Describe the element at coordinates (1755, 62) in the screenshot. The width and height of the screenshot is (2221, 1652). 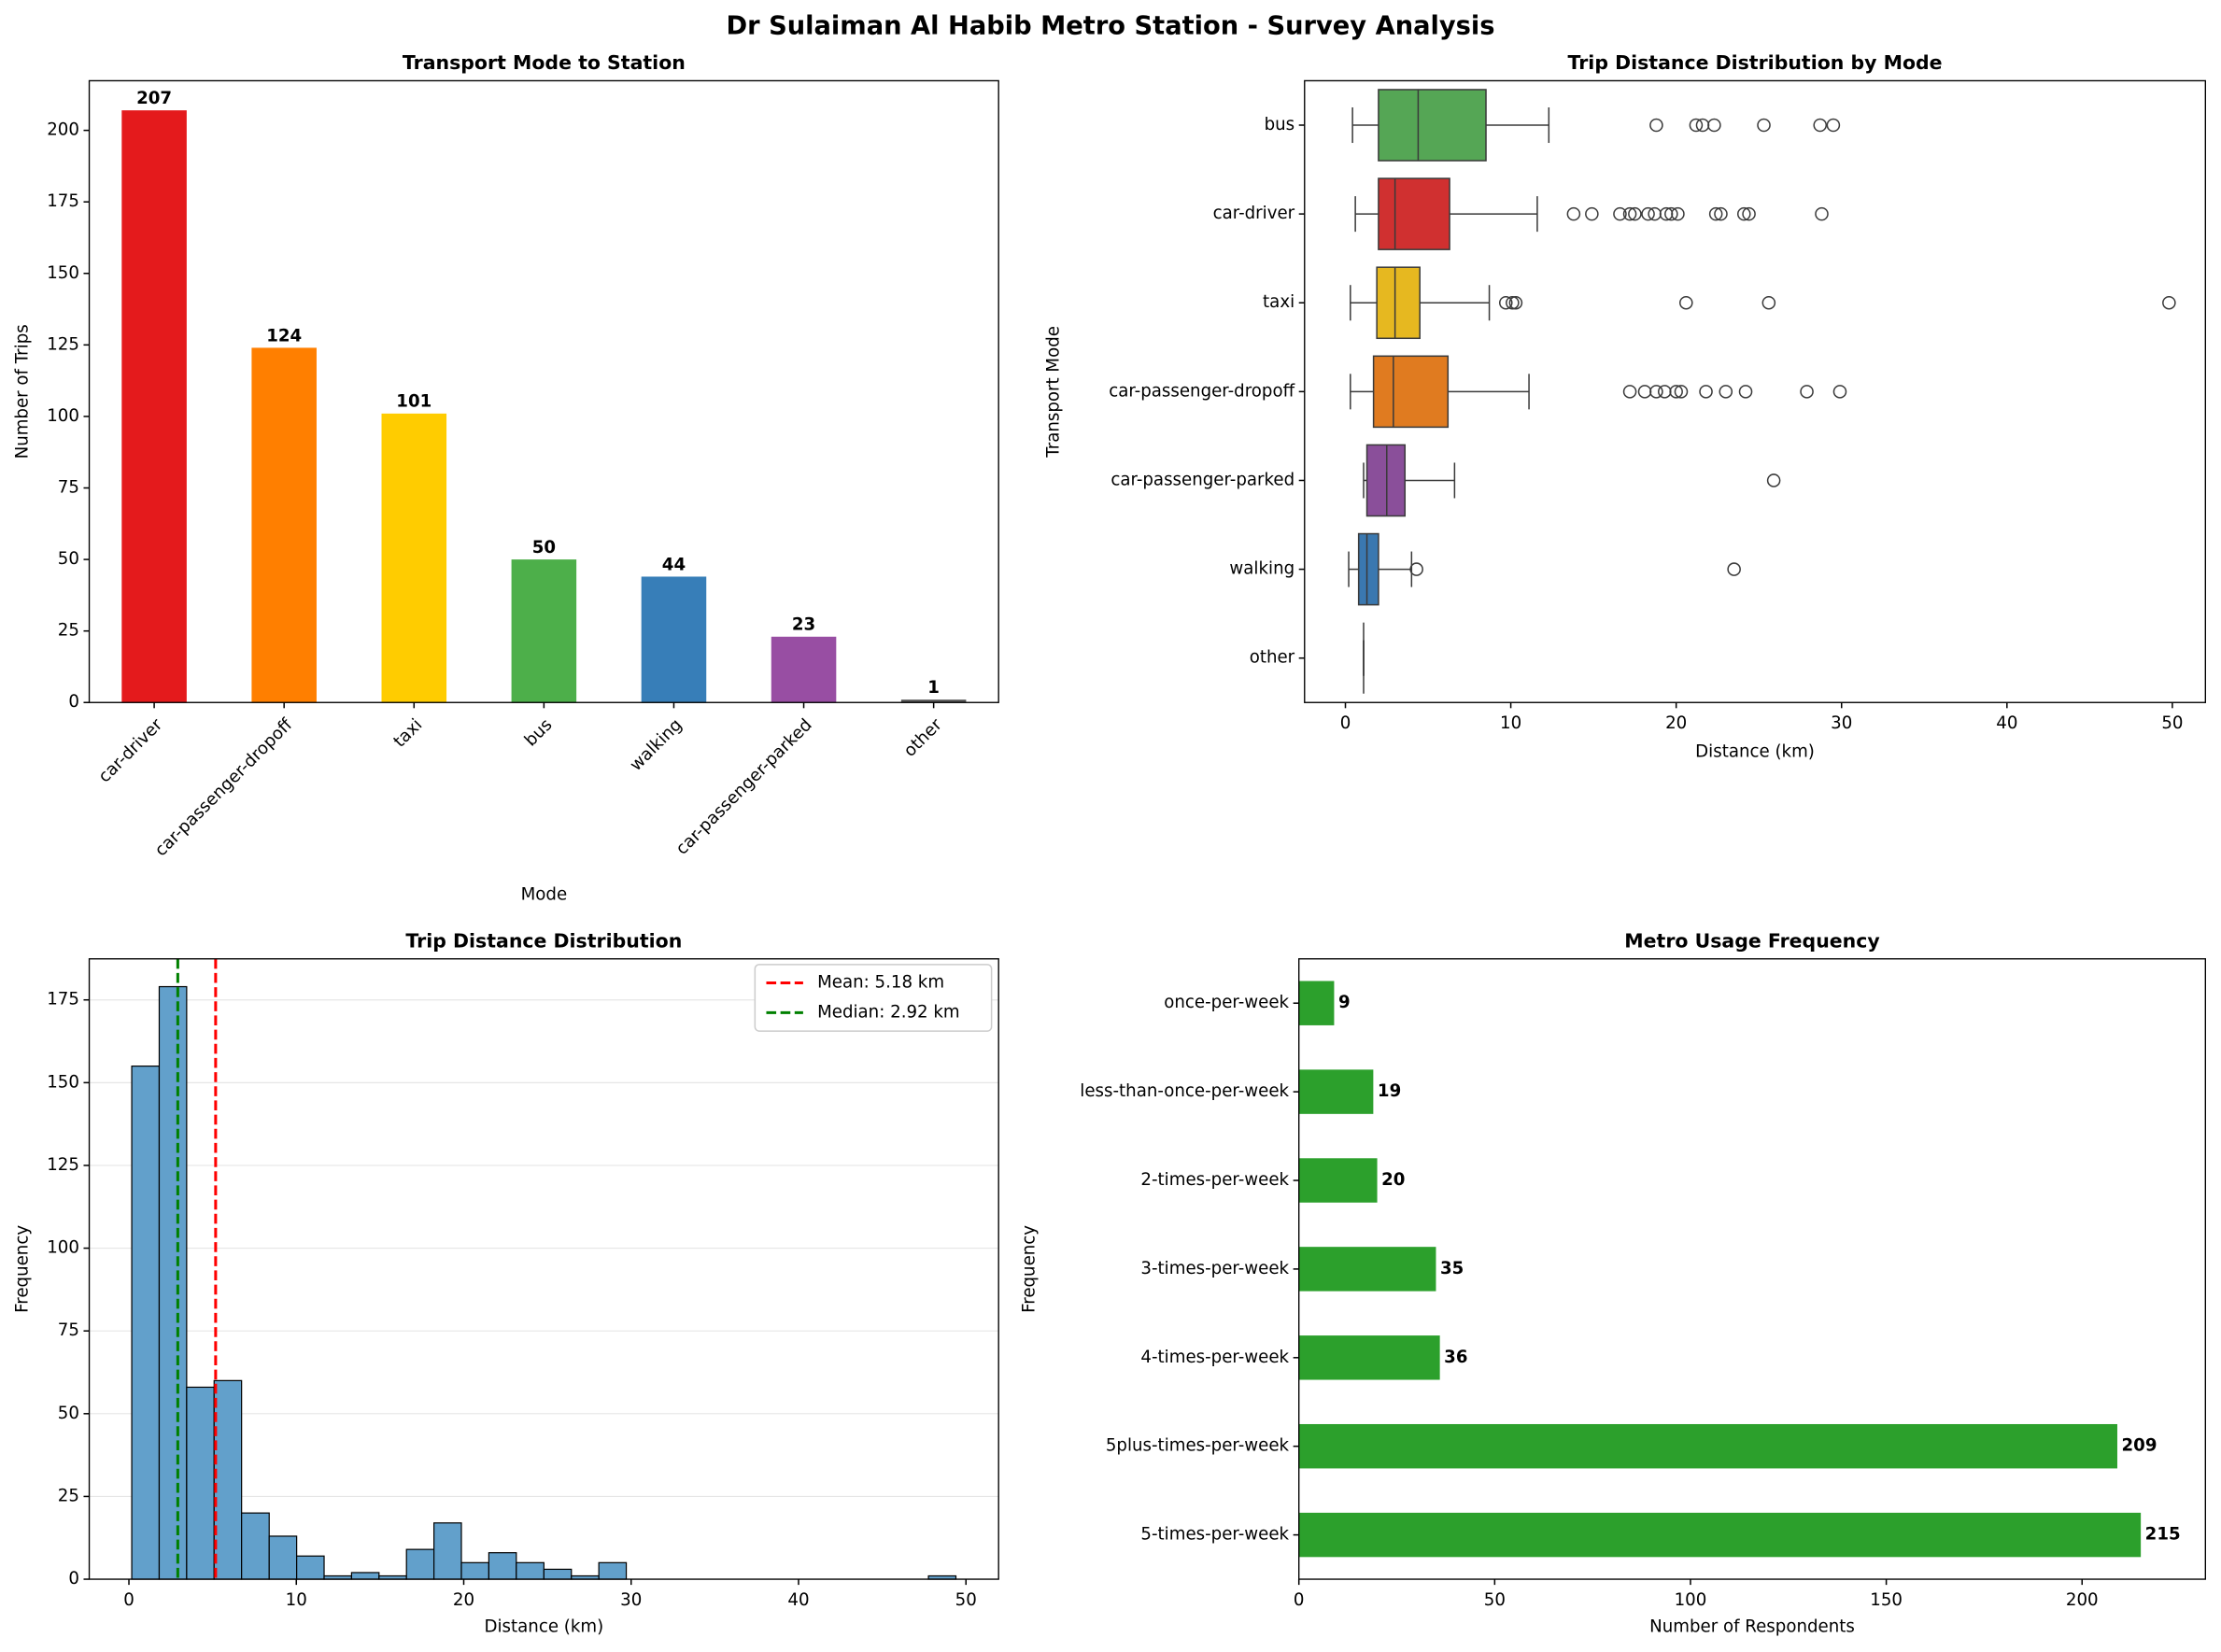
I see `subplot-title: Trip Distance Distribution by Mode` at that location.